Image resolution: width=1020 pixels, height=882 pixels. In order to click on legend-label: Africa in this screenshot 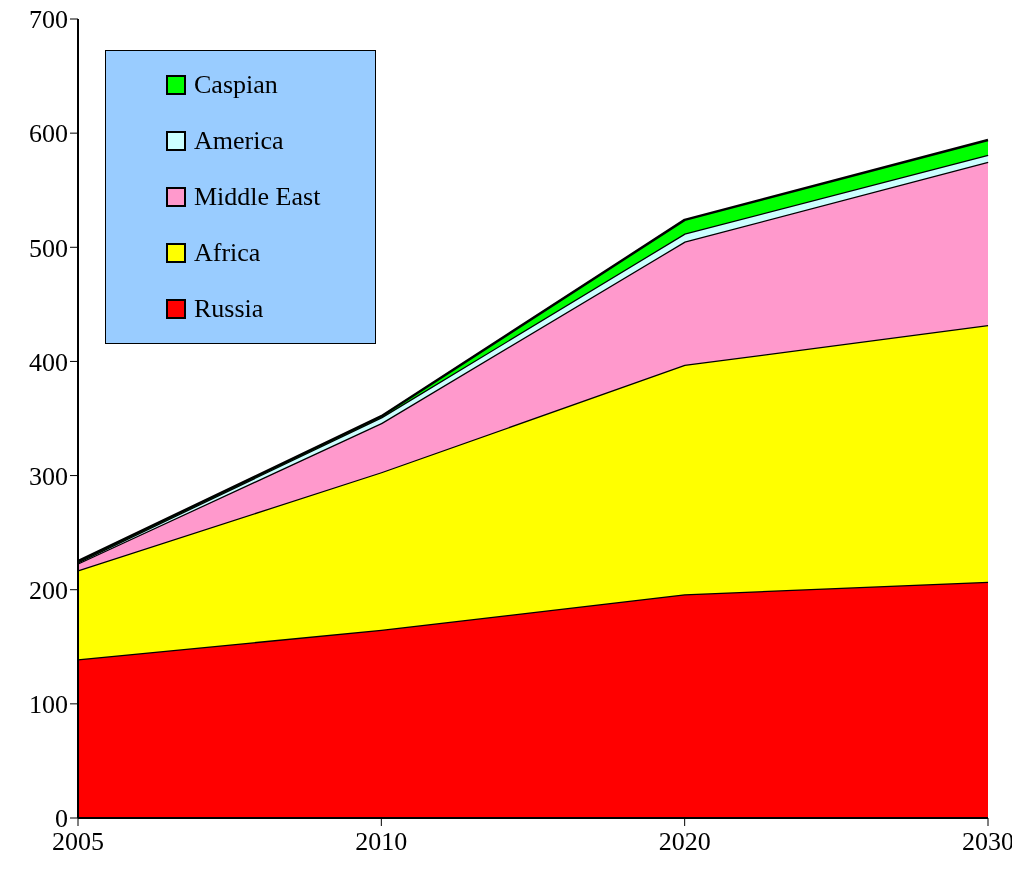, I will do `click(227, 253)`.